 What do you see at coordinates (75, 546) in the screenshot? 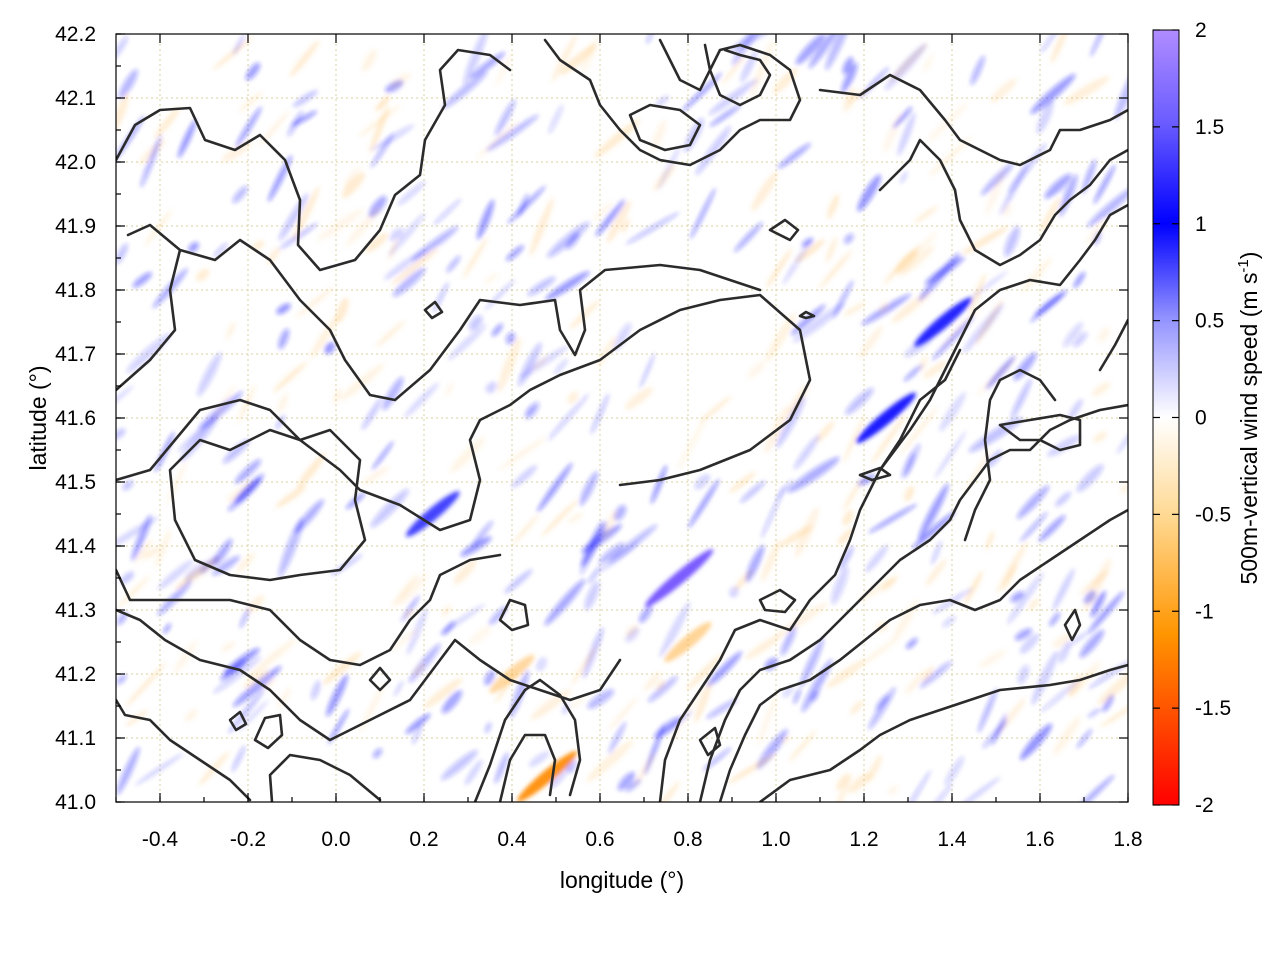
I see `y-tick-label: 41.4` at bounding box center [75, 546].